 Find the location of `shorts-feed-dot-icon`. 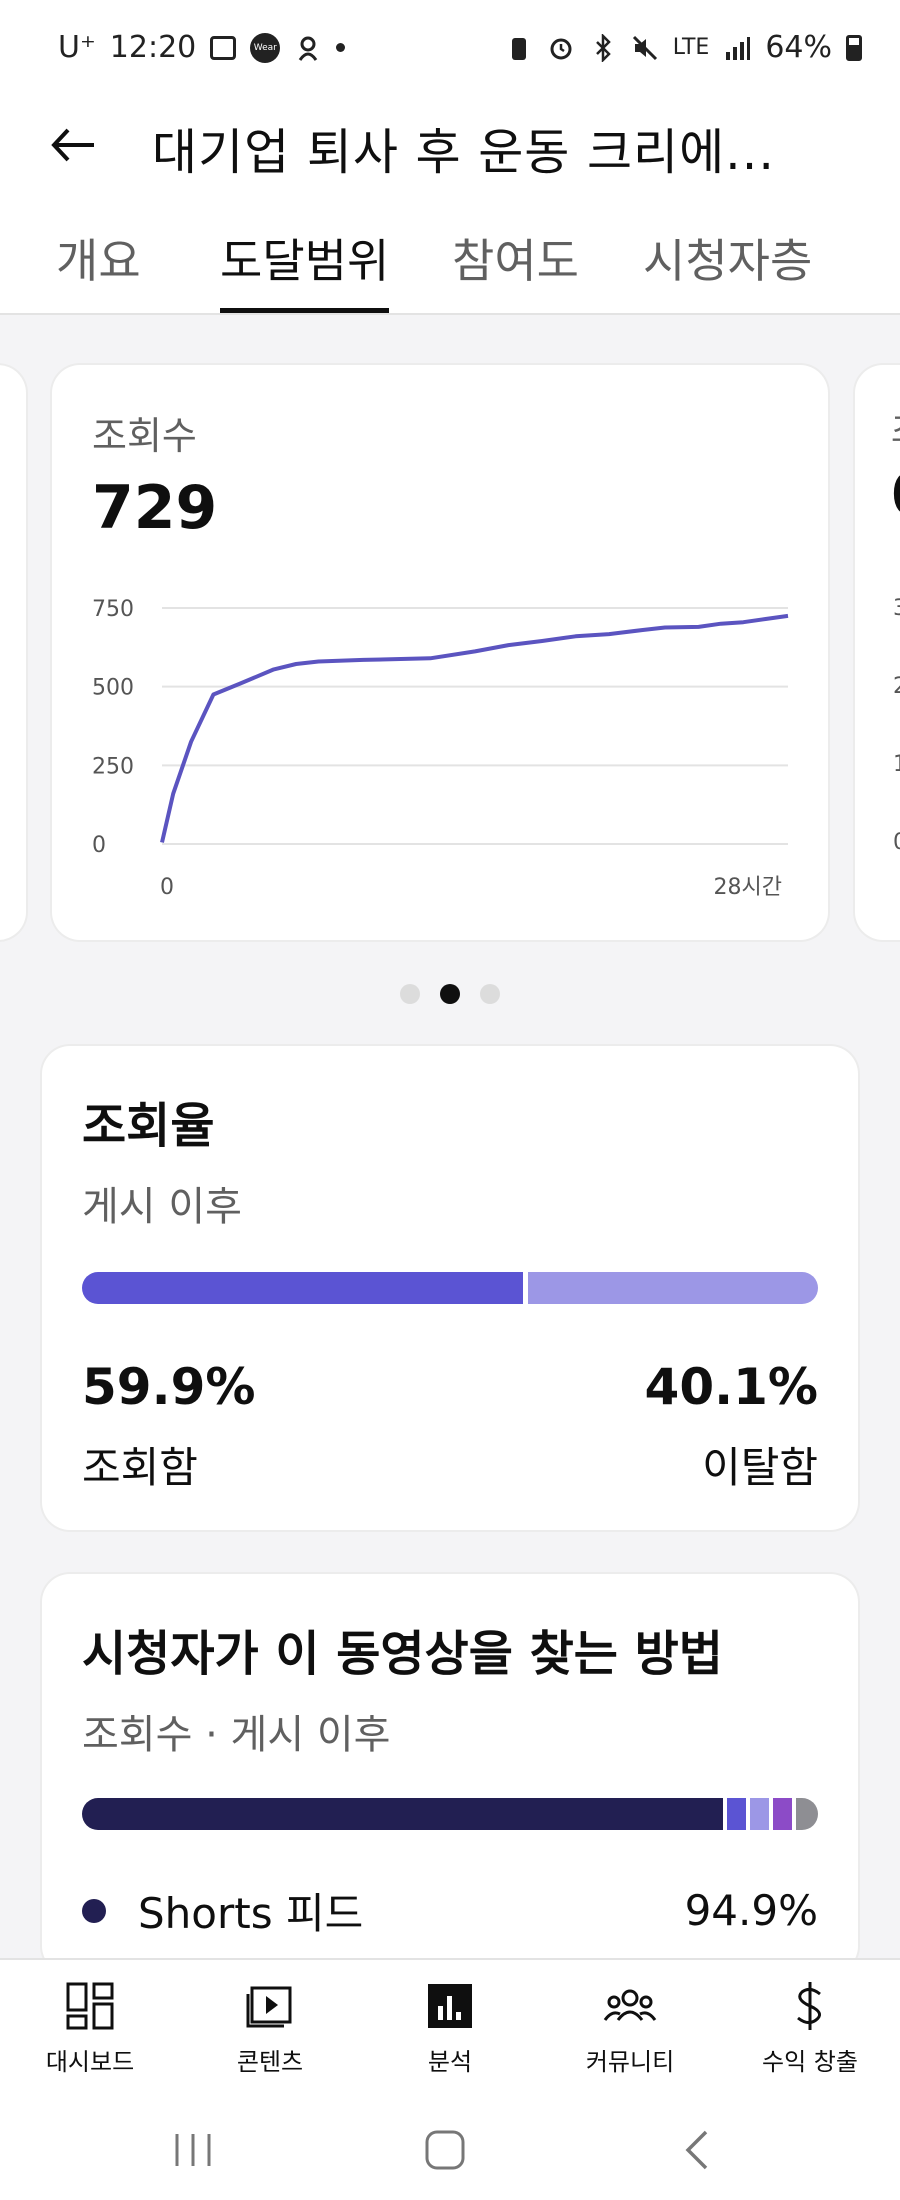

shorts-feed-dot-icon is located at coordinates (94, 1910).